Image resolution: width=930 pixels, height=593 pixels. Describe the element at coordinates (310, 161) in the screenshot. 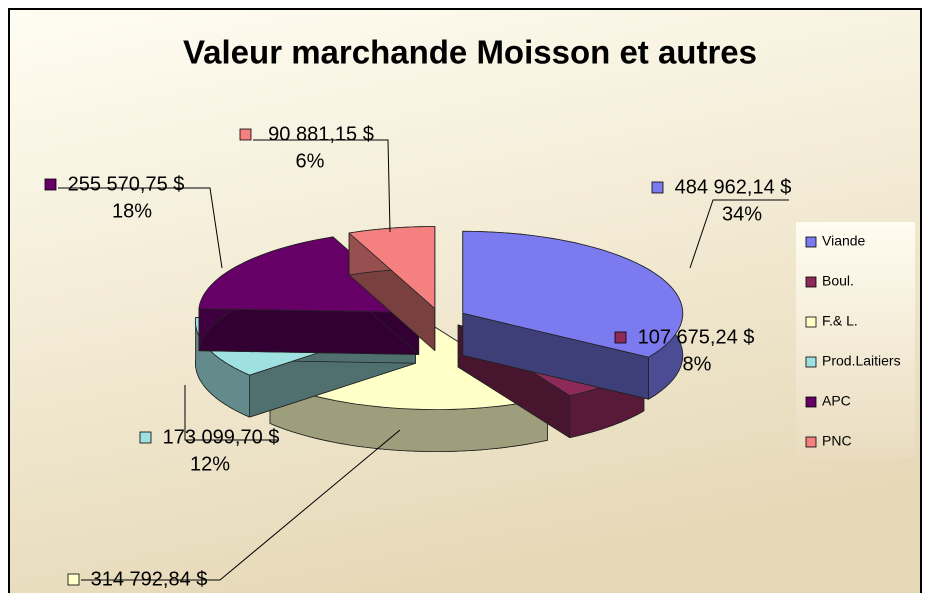

I see `percent-label: 6%` at that location.